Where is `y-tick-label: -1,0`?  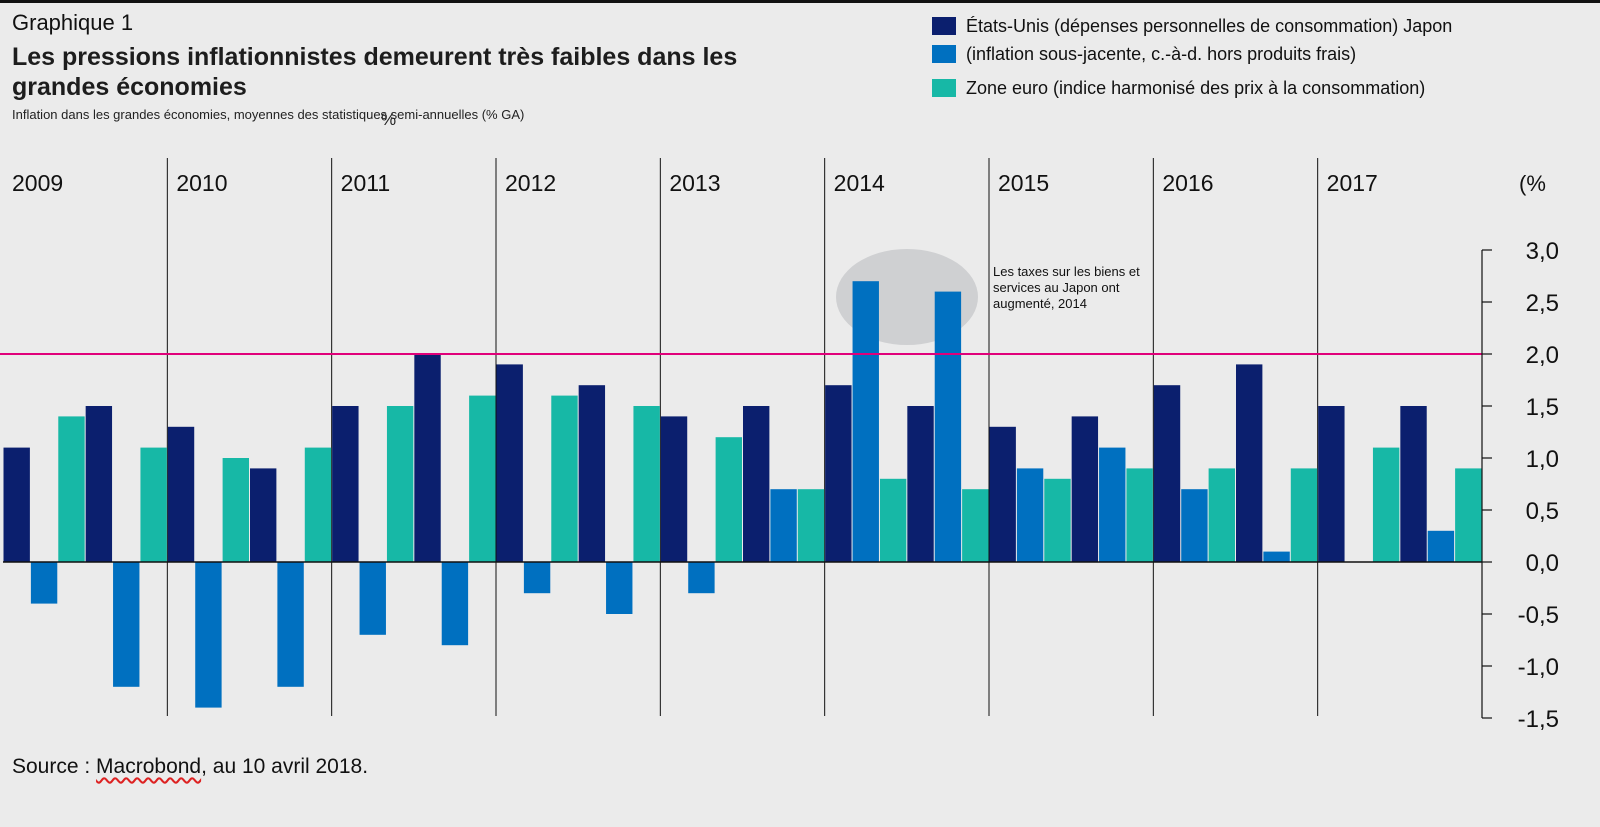 y-tick-label: -1,0 is located at coordinates (1538, 667).